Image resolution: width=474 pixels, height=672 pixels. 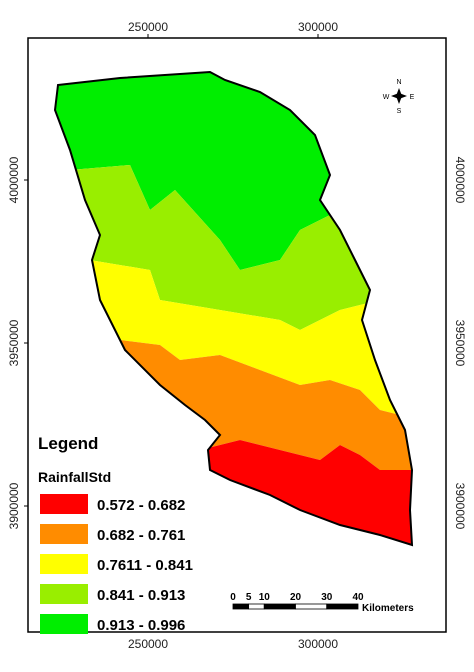 I want to click on legend-label: 0.7611 - 0.841, so click(x=145, y=565).